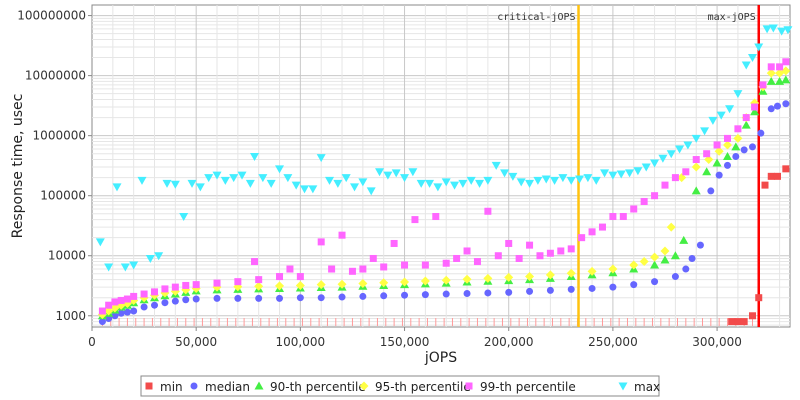 The image size is (800, 400). What do you see at coordinates (613, 342) in the screenshot?
I see `x-tick-label: 250,000` at bounding box center [613, 342].